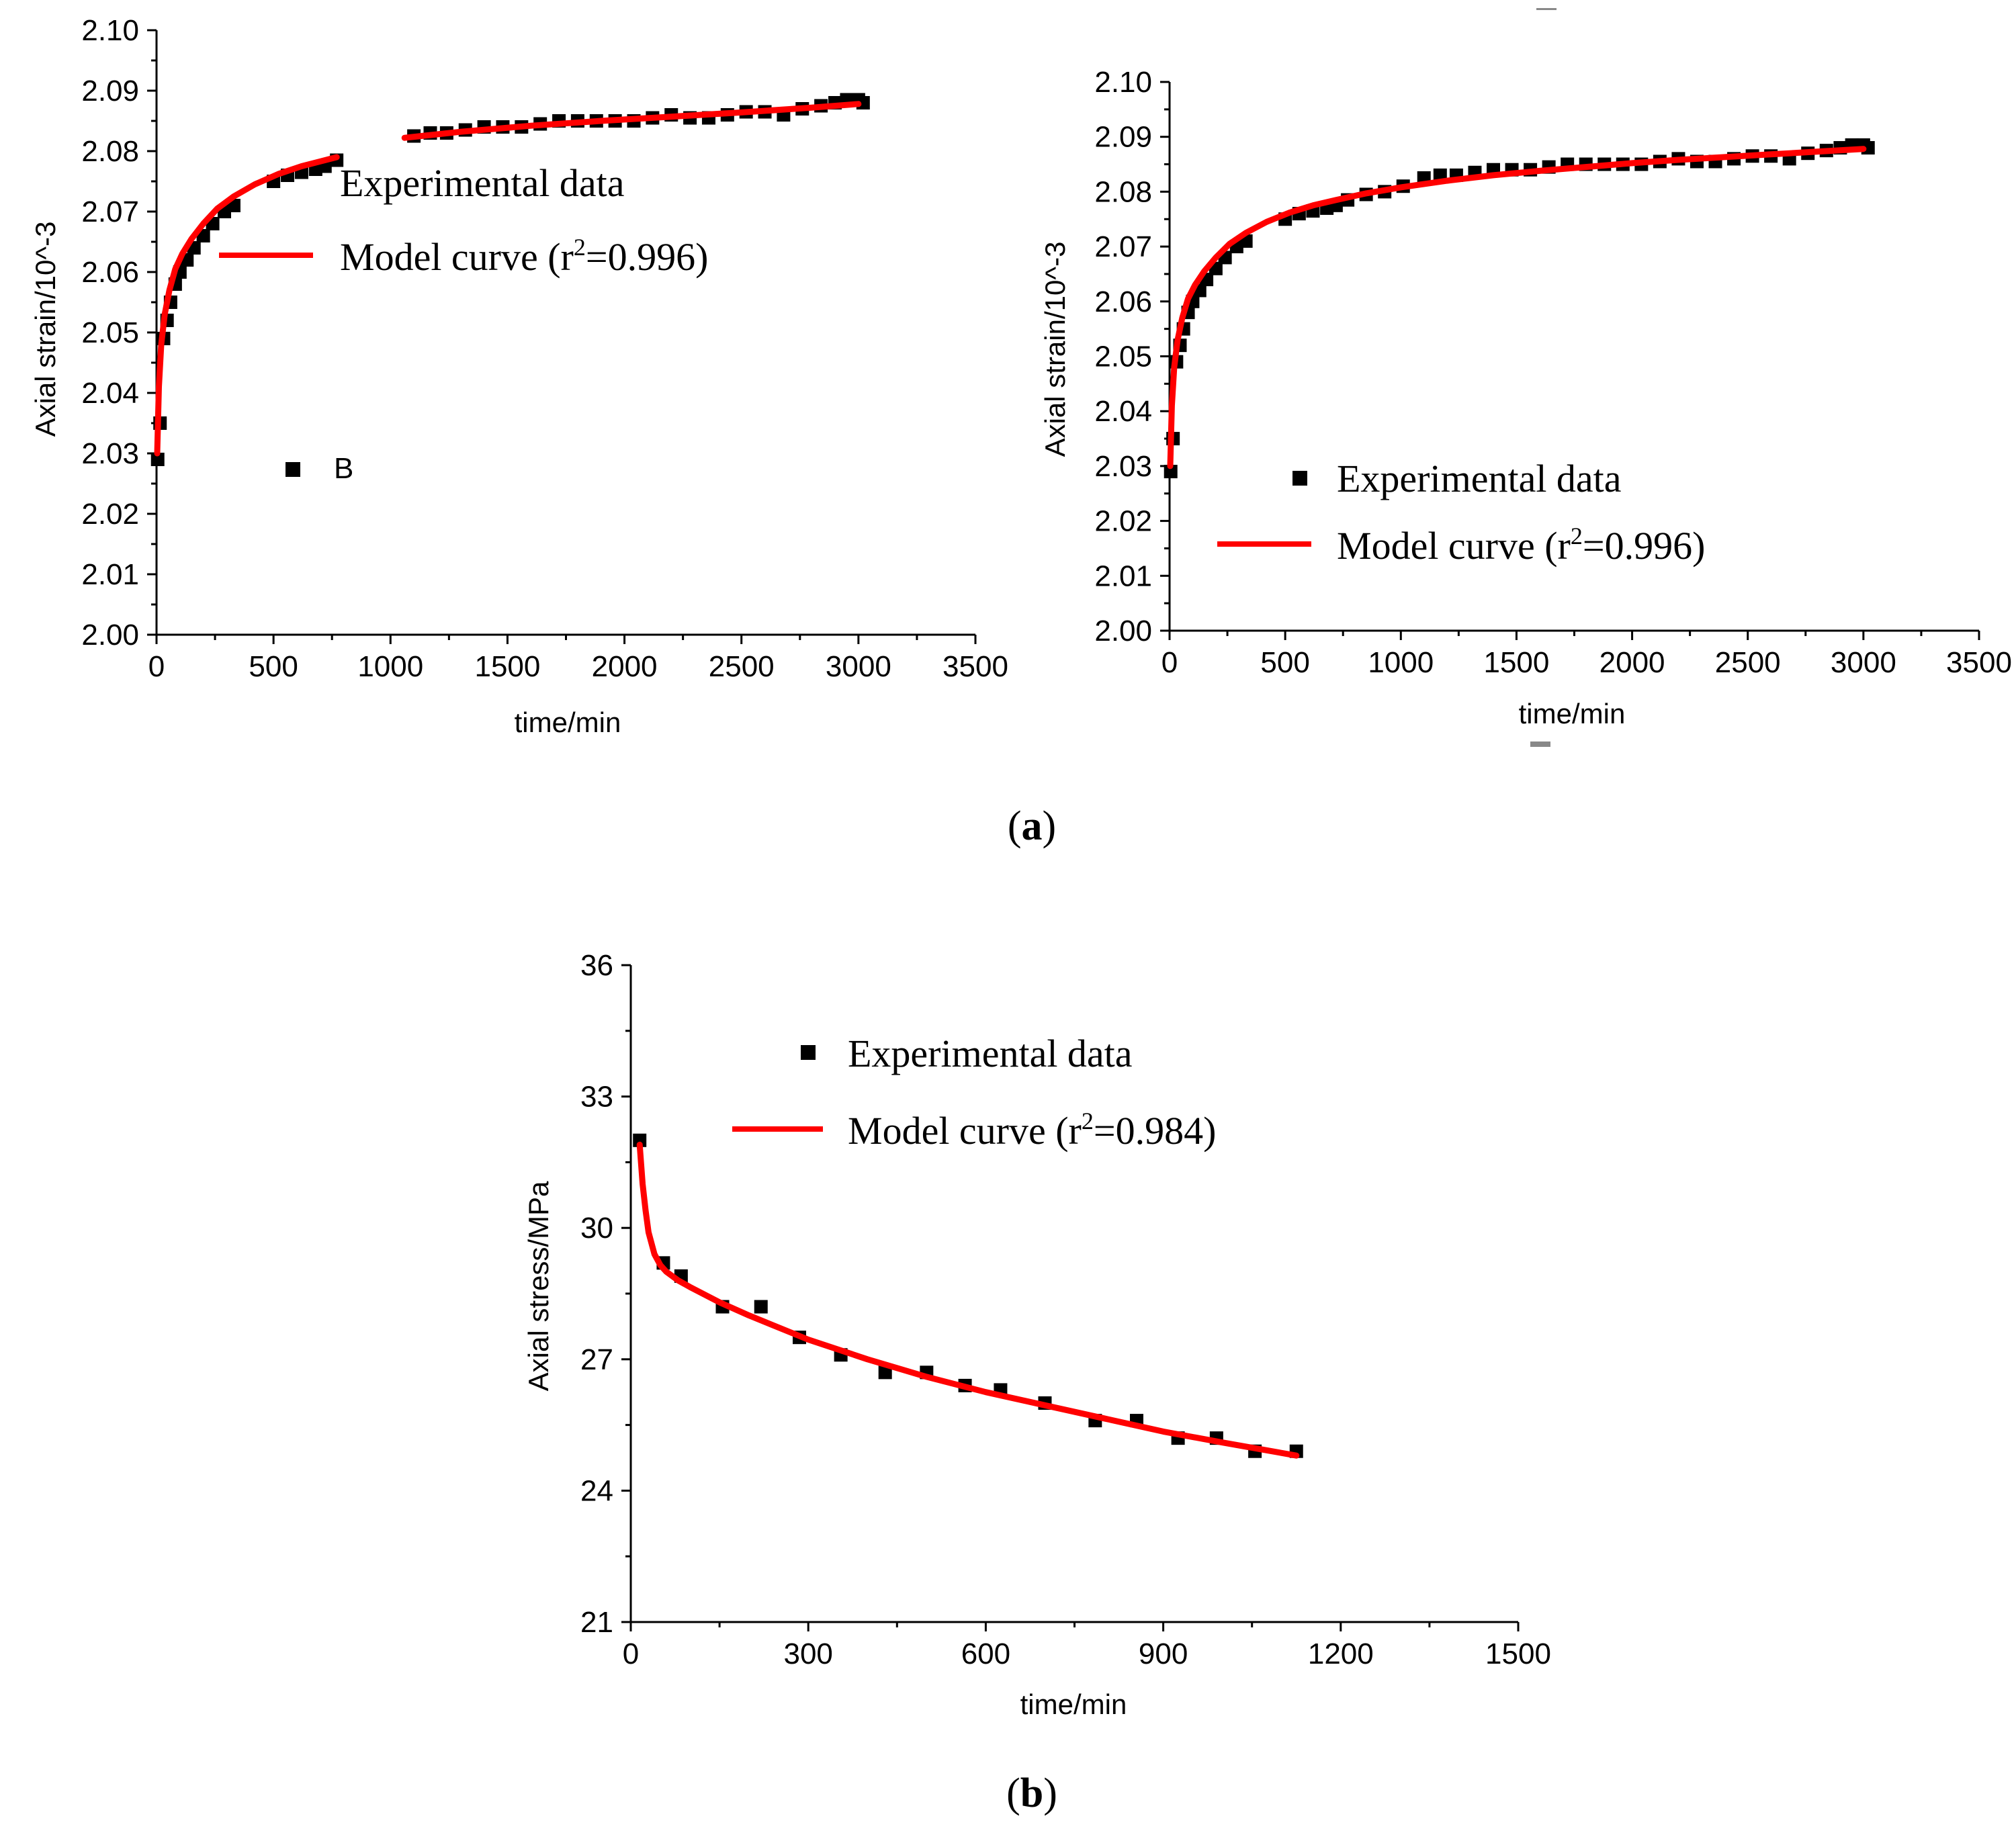 The width and height of the screenshot is (2016, 1843). I want to click on x-tick-label: 300, so click(807, 1654).